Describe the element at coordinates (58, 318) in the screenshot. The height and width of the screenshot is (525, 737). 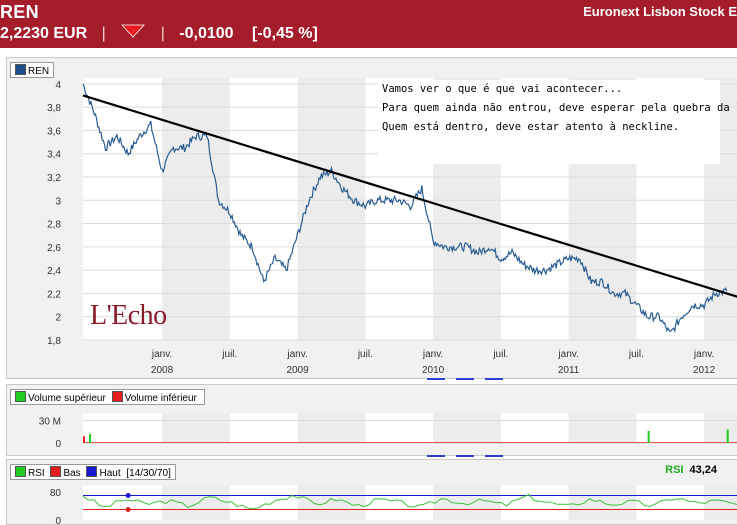
I see `y-tick-label: 2` at that location.